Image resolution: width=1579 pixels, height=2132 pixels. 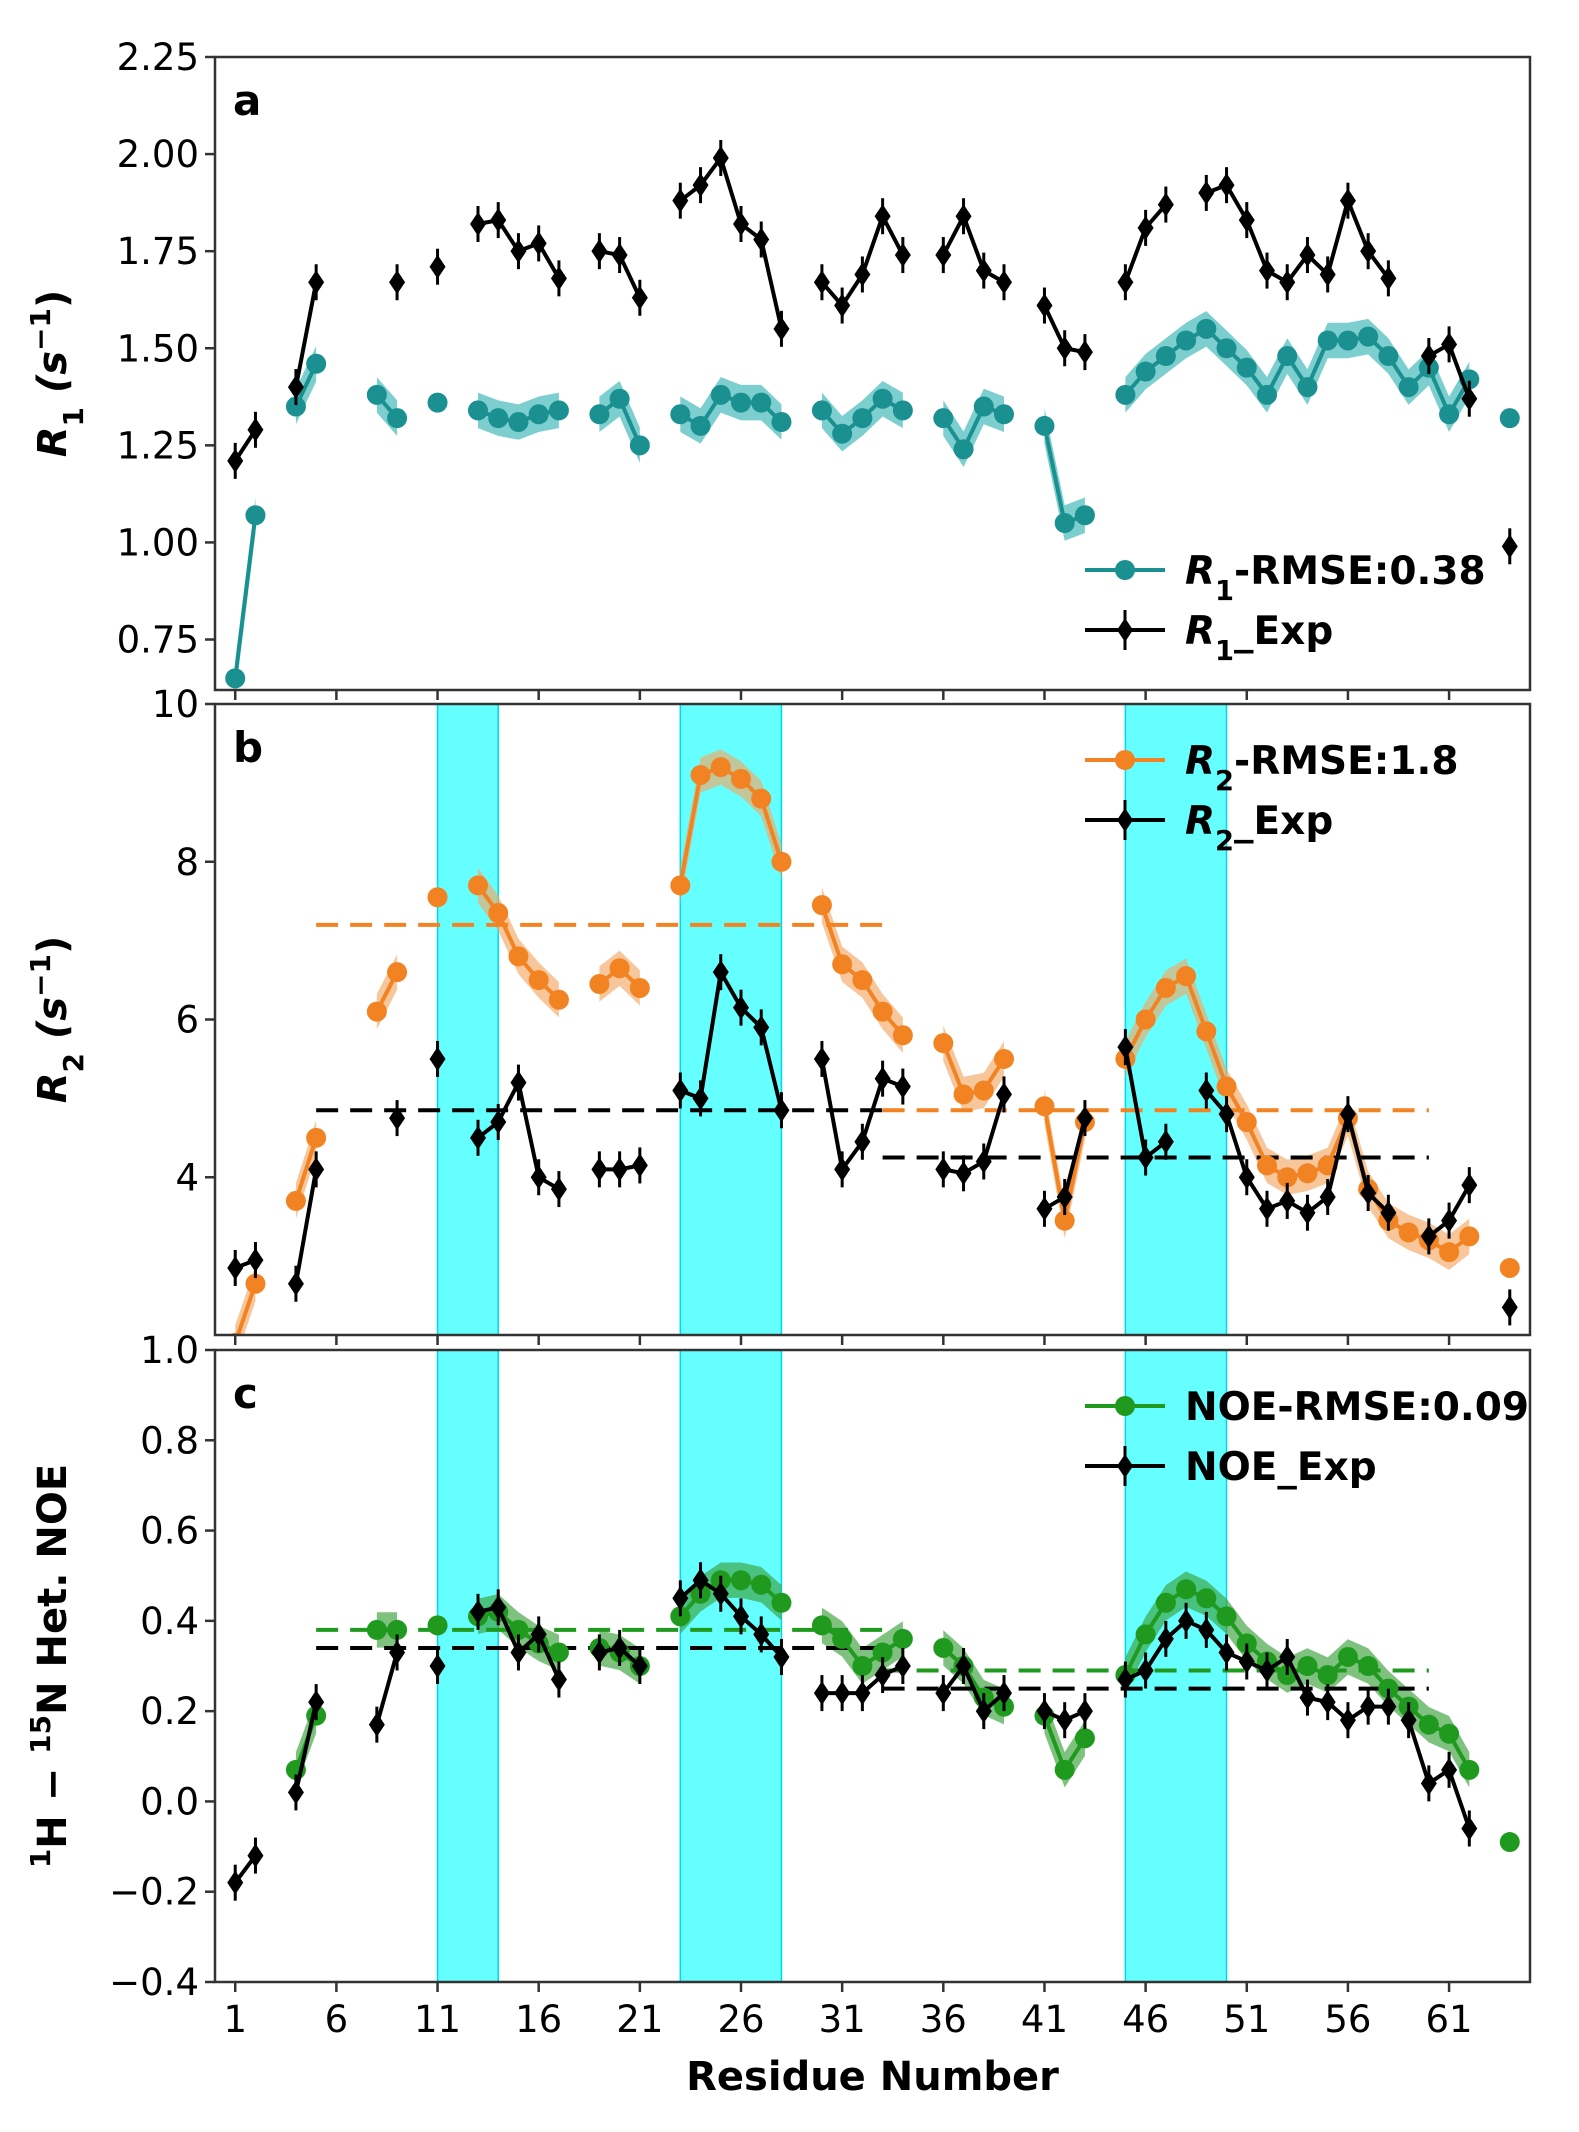 I want to click on x-tick-label: 51, so click(x=1246, y=2019).